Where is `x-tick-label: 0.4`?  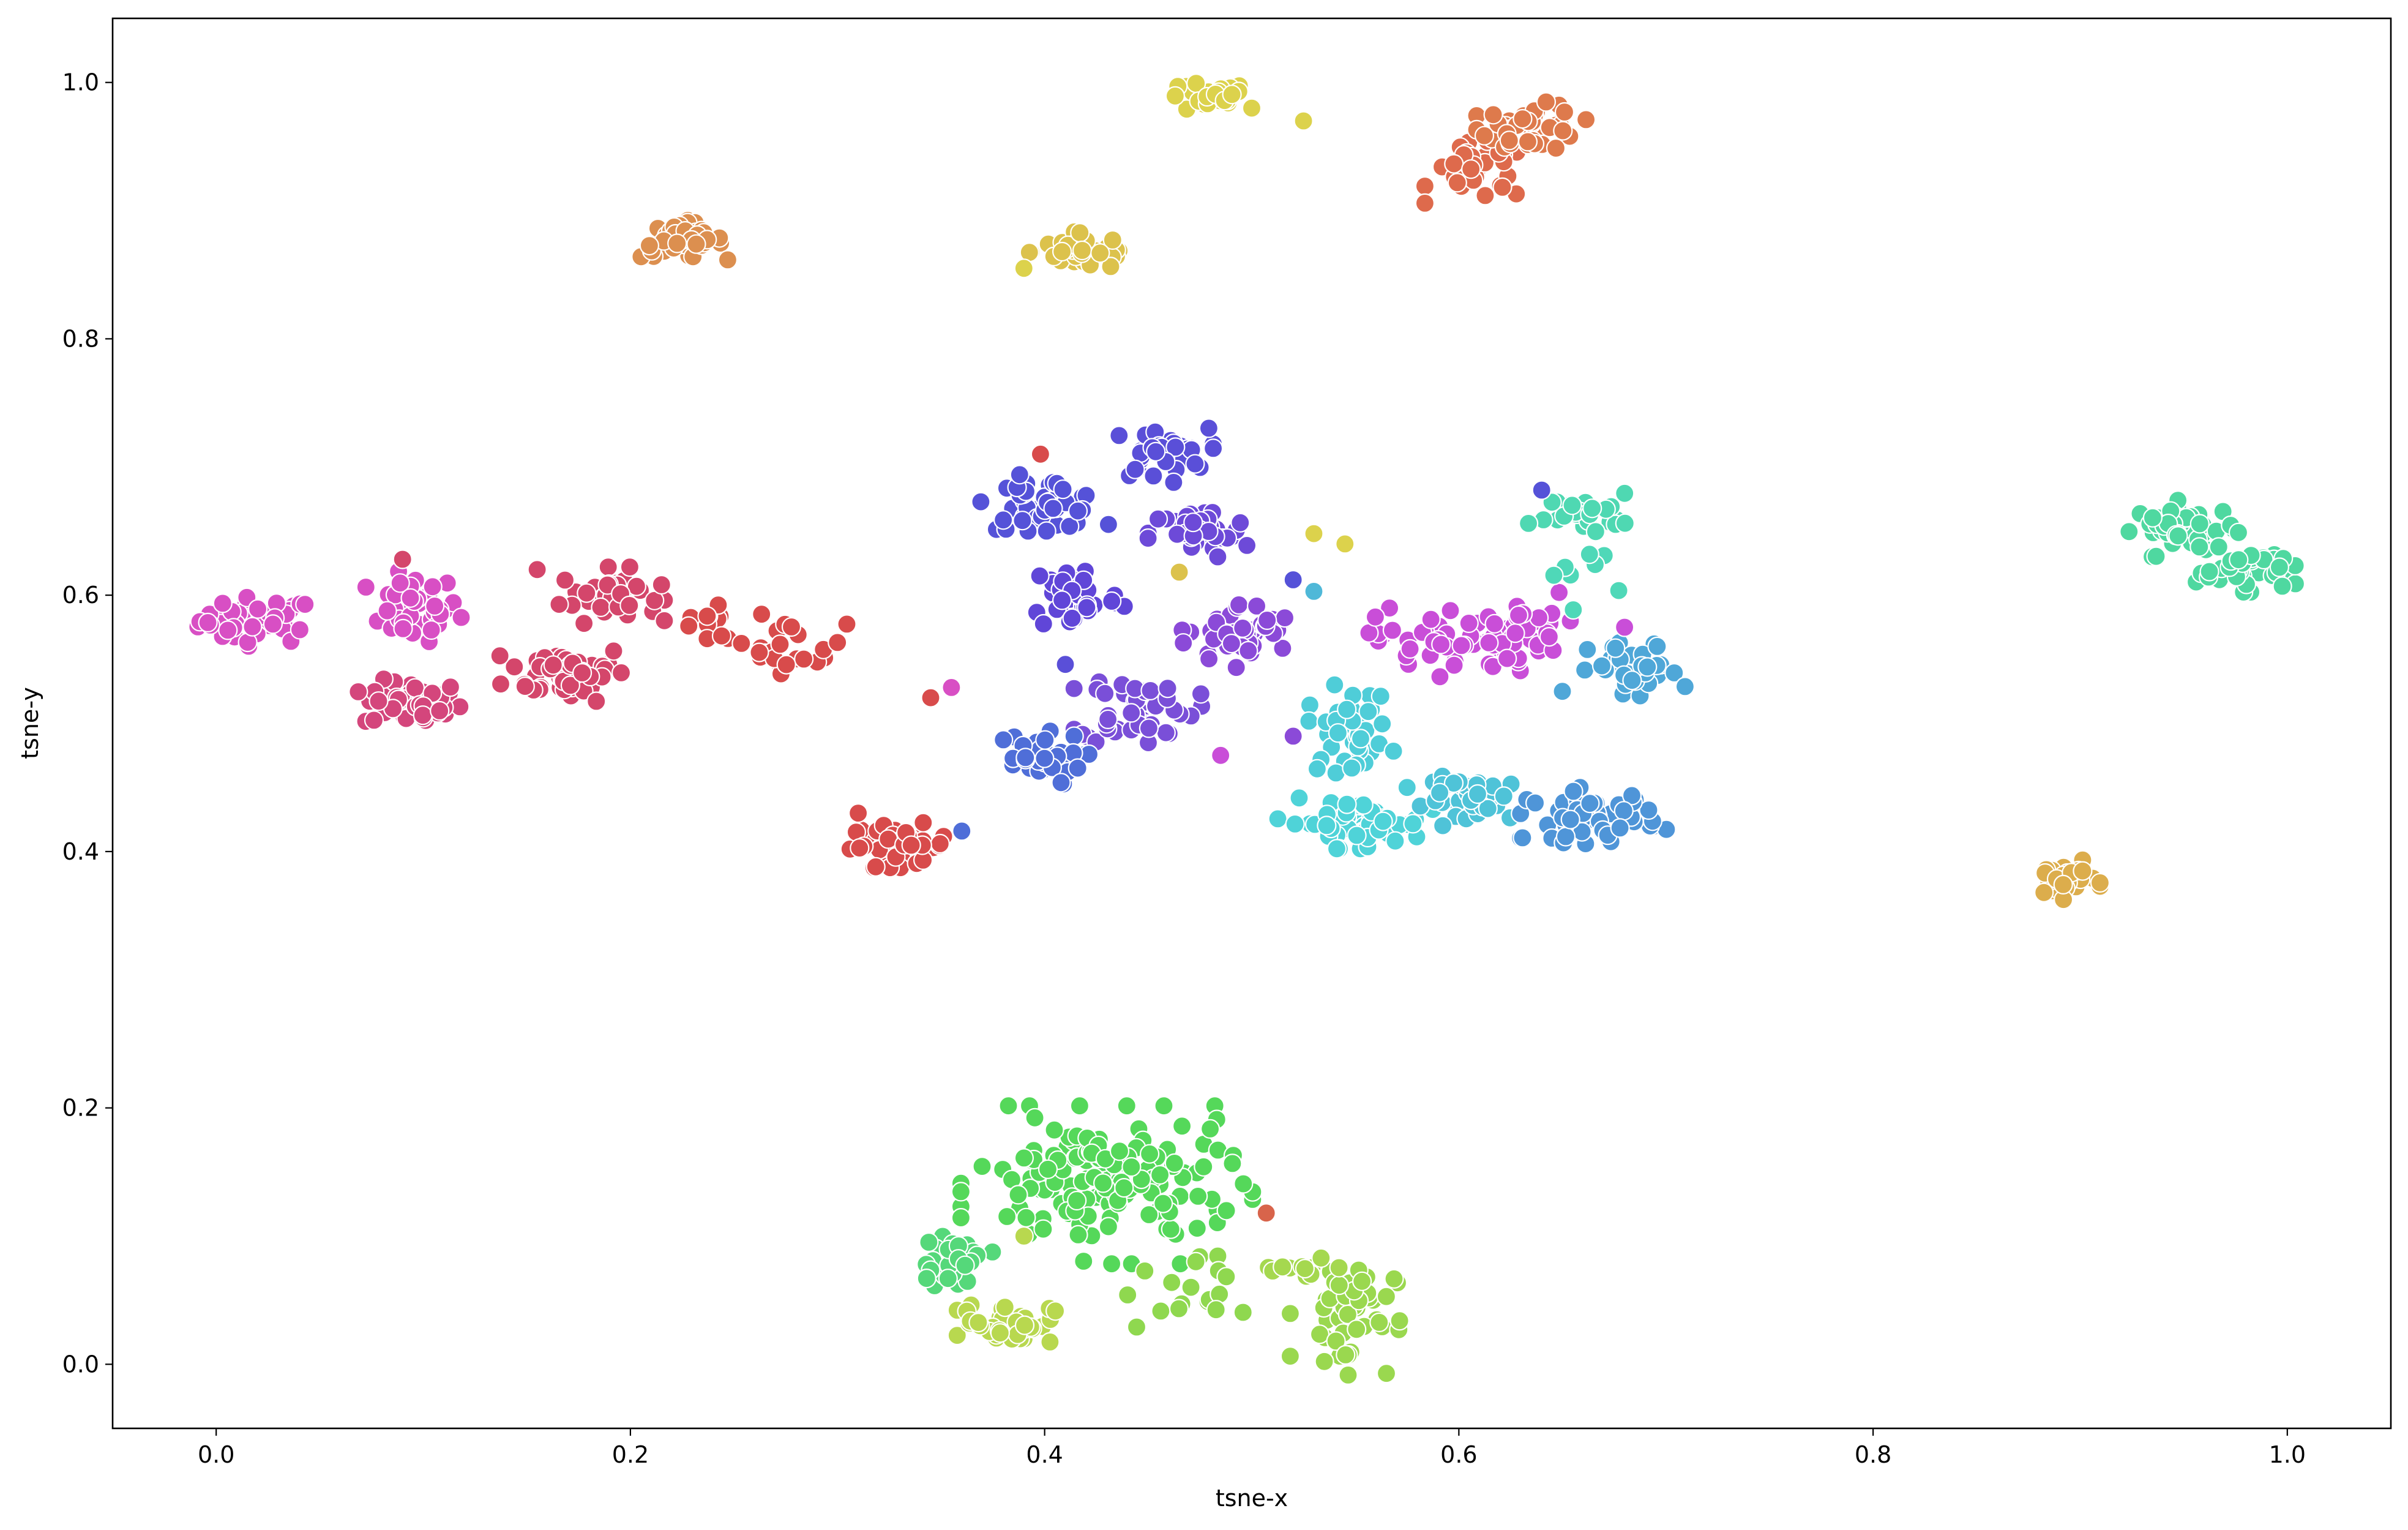
x-tick-label: 0.4 is located at coordinates (1044, 1454).